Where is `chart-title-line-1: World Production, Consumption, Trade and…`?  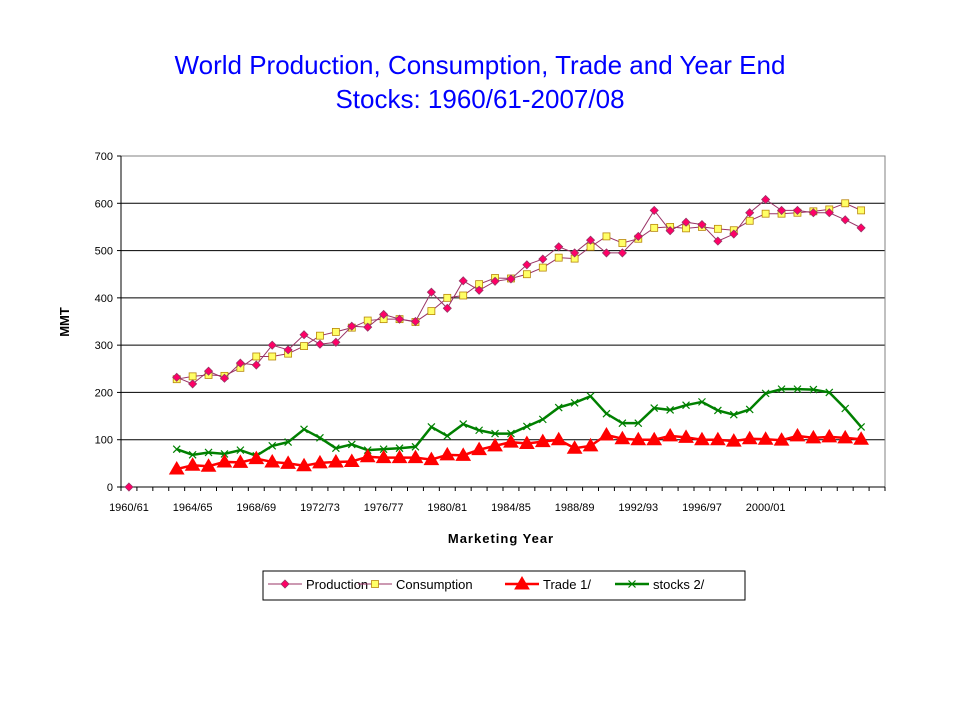
chart-title-line-1: World Production, Consumption, Trade and… is located at coordinates (480, 65).